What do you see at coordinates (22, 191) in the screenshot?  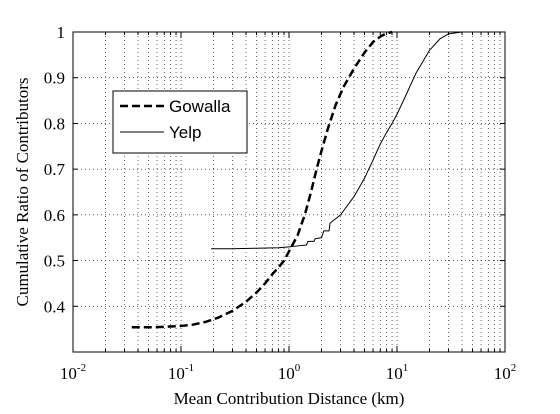 I see `y-axis-title: Cumulative Ratio of Contributors` at bounding box center [22, 191].